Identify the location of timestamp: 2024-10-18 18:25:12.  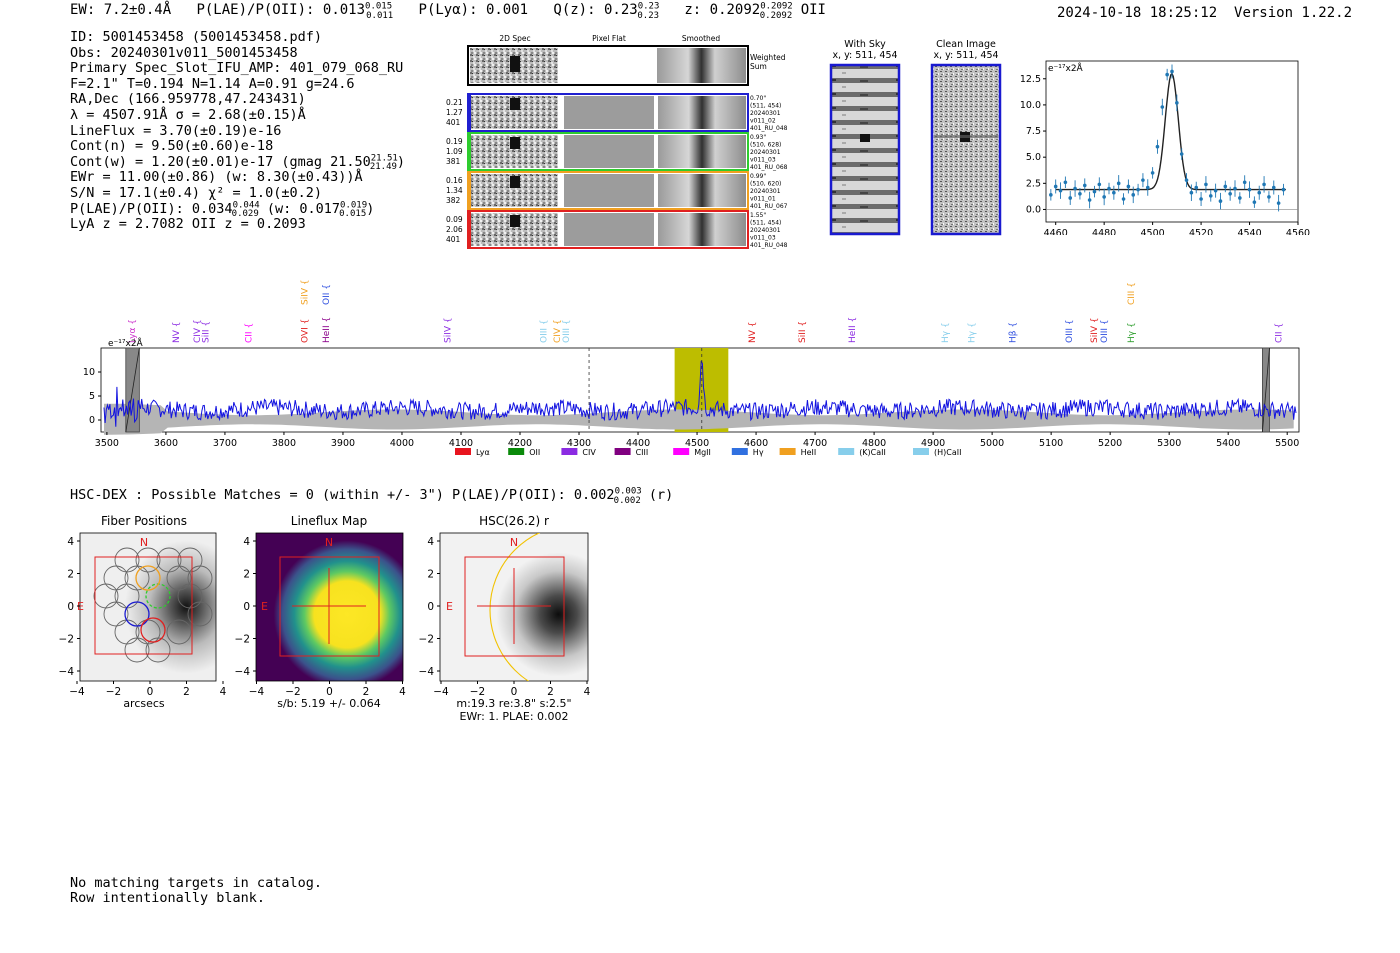
(1137, 13).